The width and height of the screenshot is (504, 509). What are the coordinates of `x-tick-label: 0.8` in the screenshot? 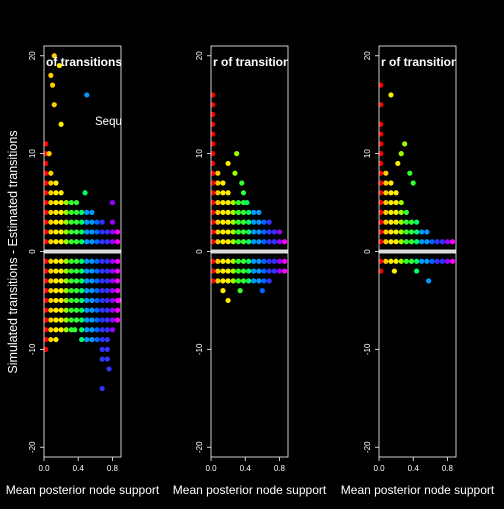 It's located at (113, 468).